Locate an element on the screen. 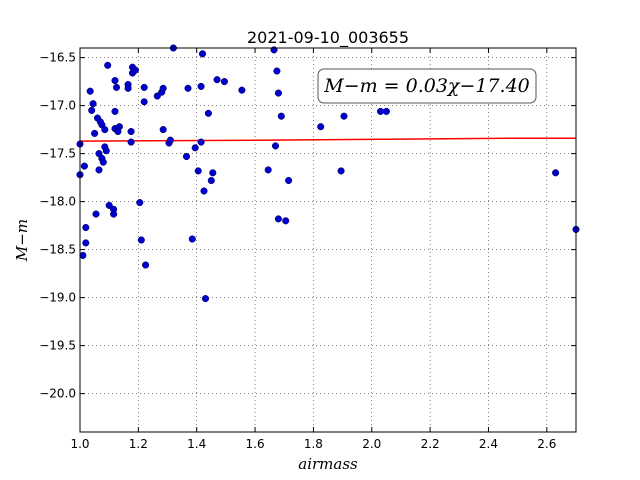  y-tick-label: −18.0 is located at coordinates (57, 202).